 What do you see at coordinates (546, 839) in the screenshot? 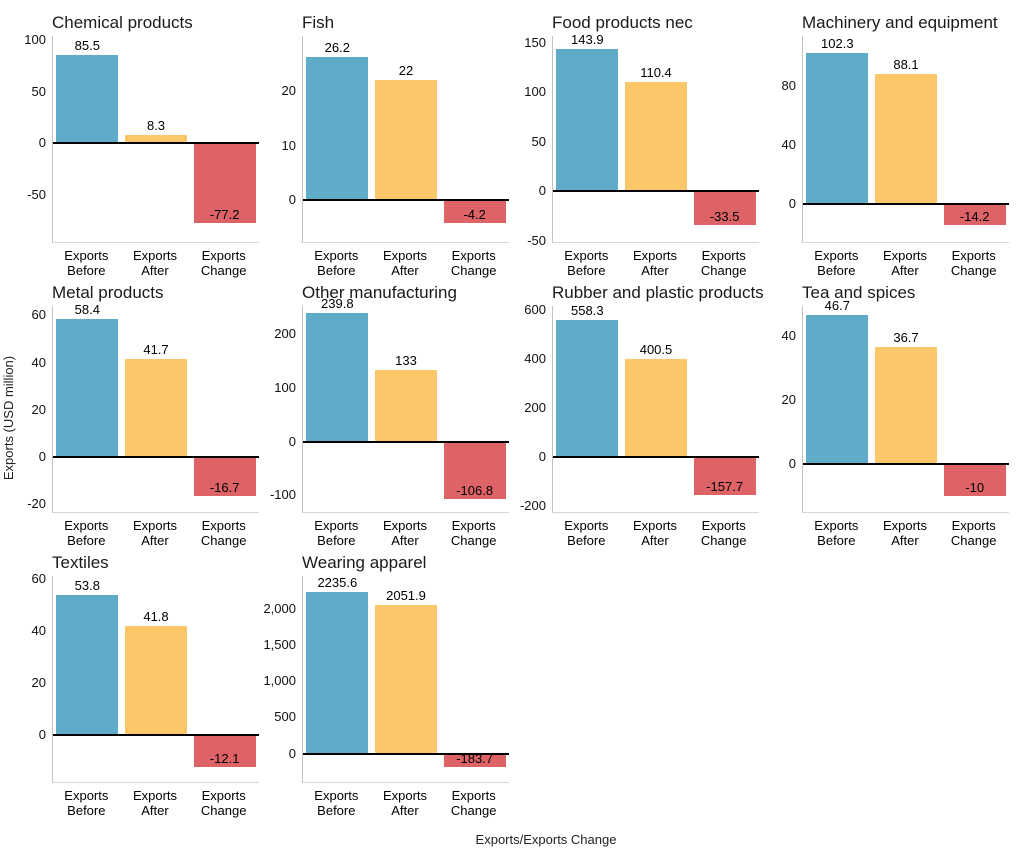
I see `x-axis-title: Exports/Exports Change` at bounding box center [546, 839].